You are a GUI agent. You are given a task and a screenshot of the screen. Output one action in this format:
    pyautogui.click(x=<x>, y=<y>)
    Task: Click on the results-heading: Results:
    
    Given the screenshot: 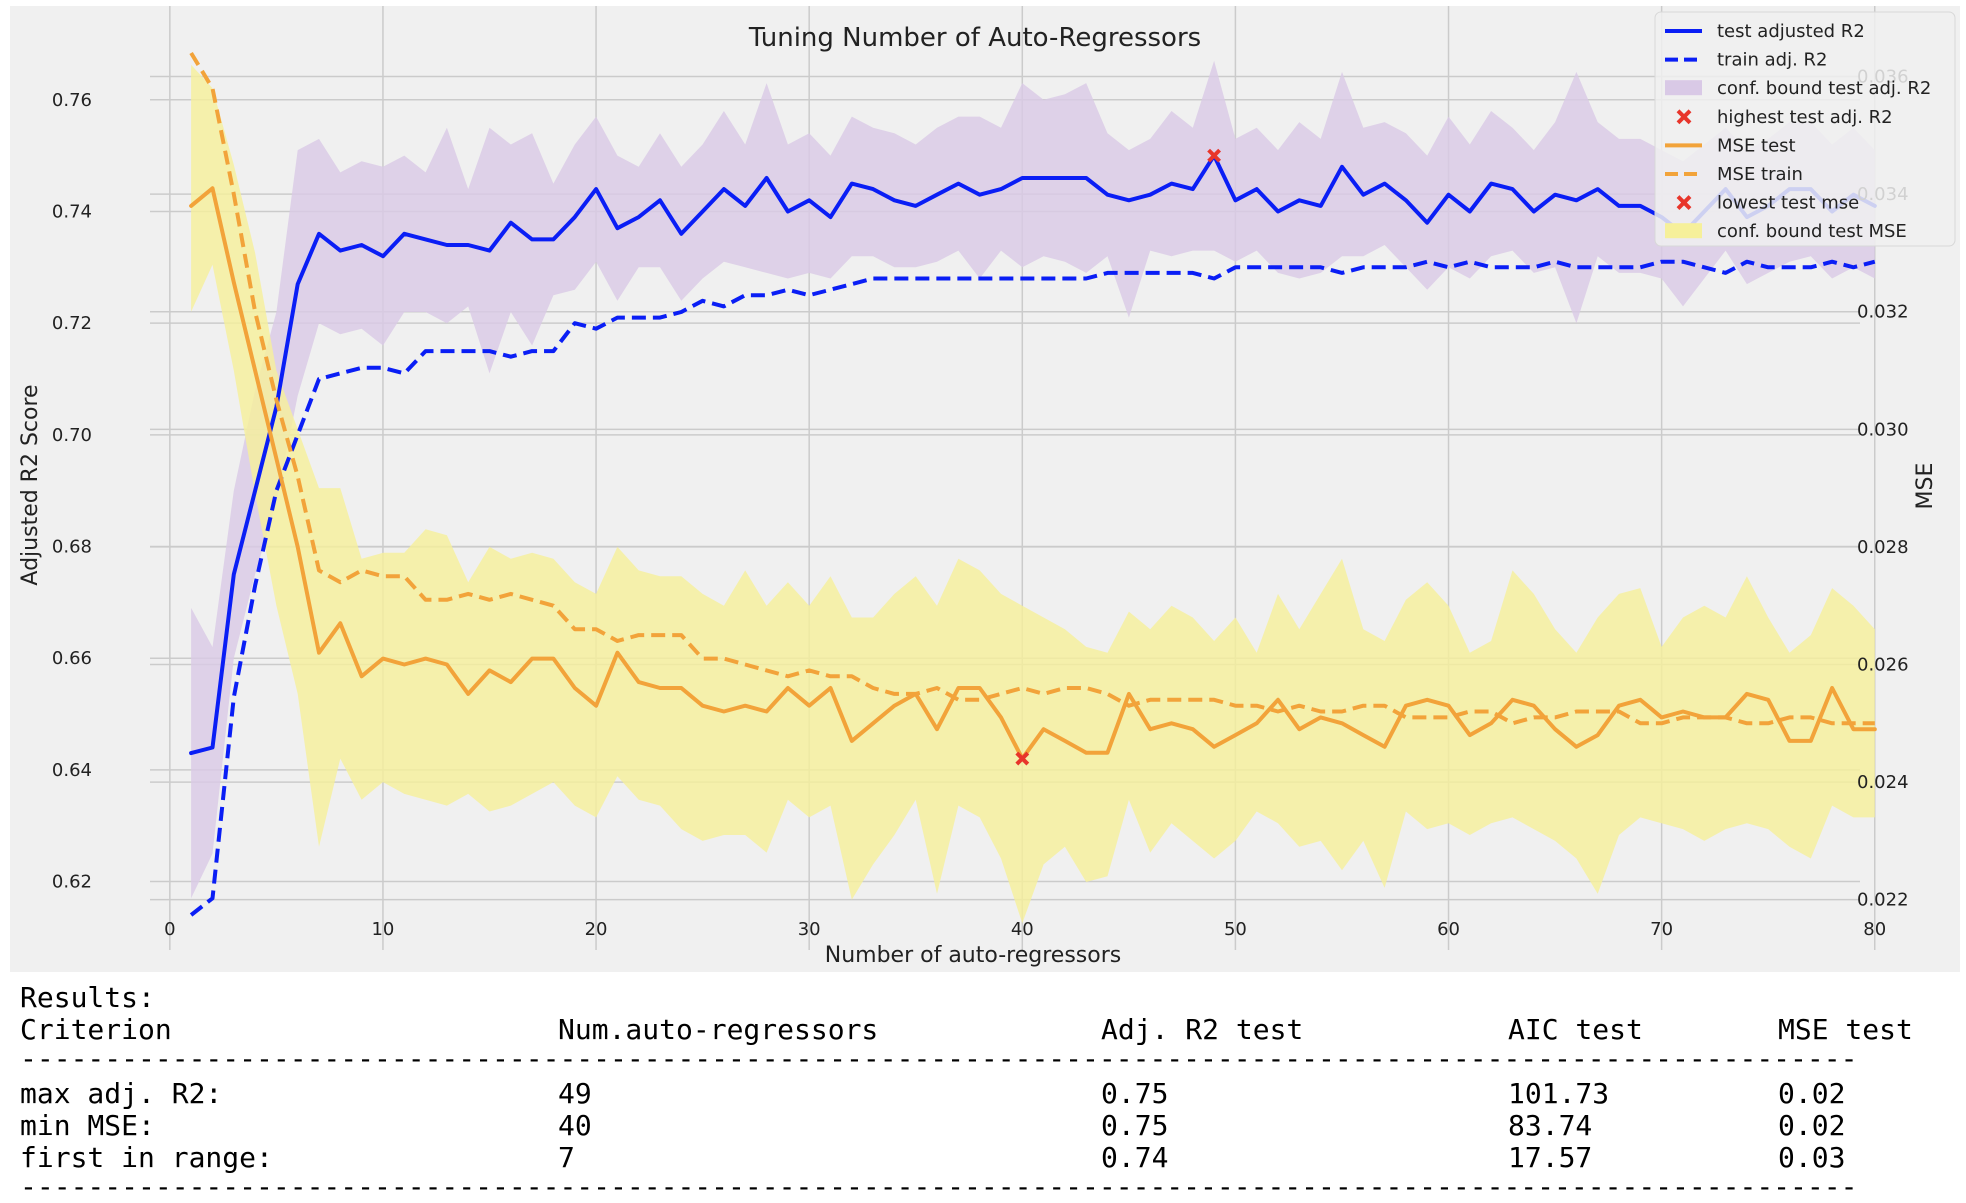 What is the action you would take?
    pyautogui.click(x=87, y=997)
    